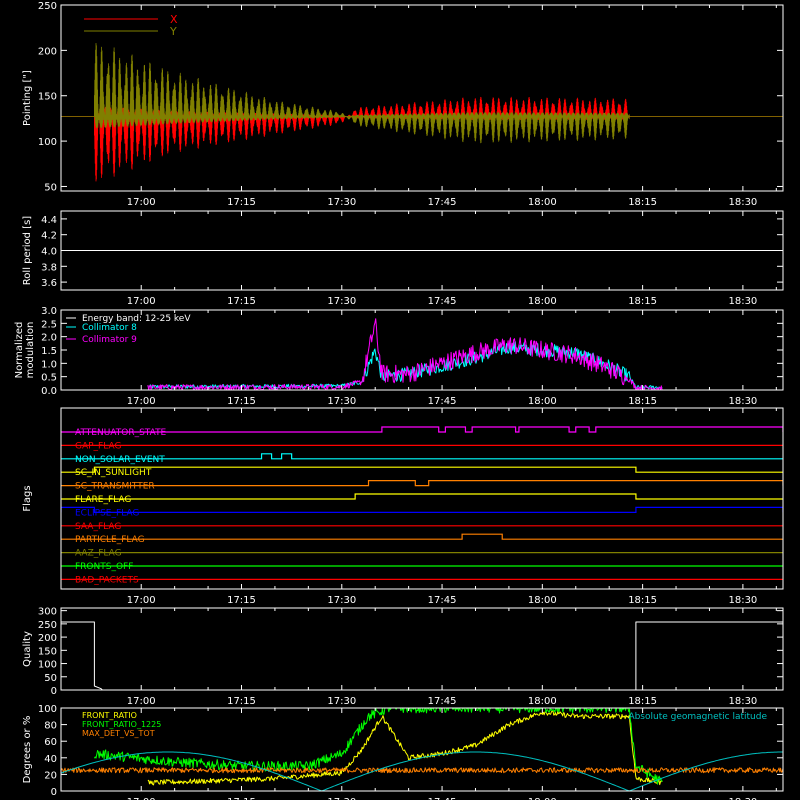 The height and width of the screenshot is (800, 800). I want to click on flag-line-particle_flag, so click(422, 536).